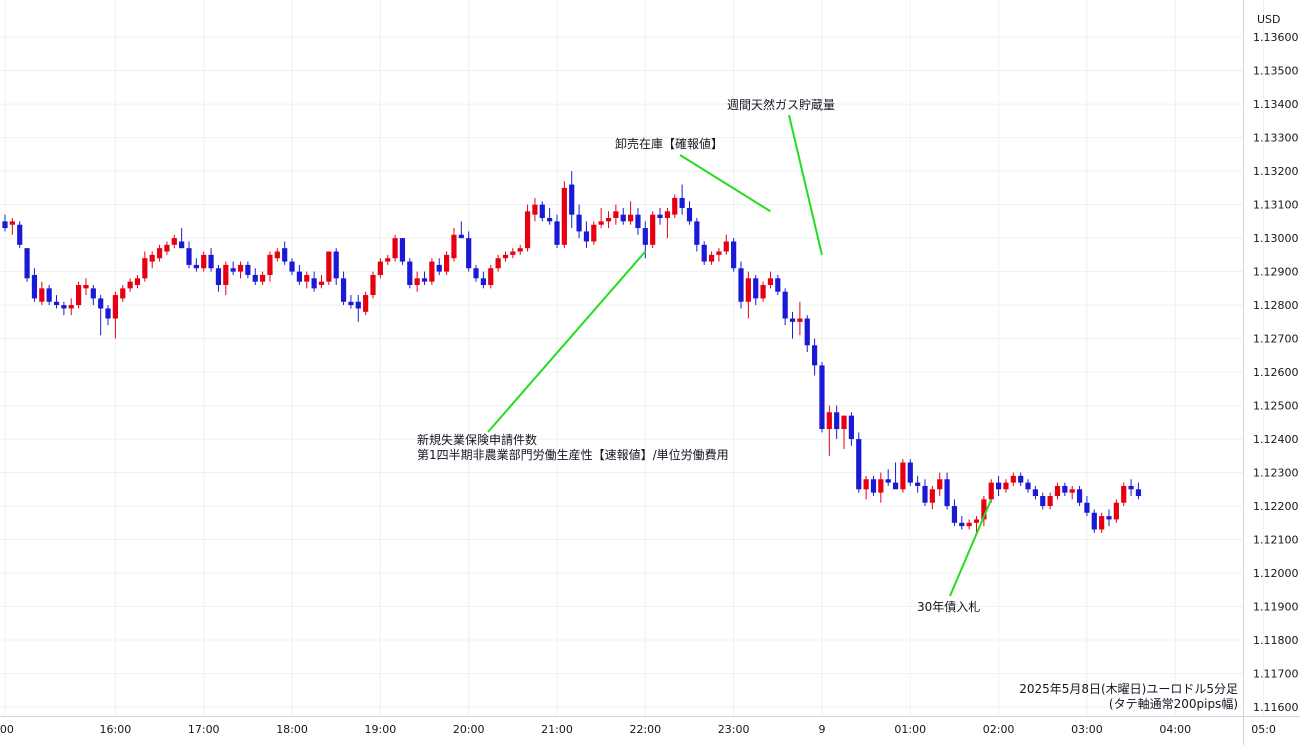 The width and height of the screenshot is (1300, 745). I want to click on y-tick-label: 1.12800, so click(1276, 305).